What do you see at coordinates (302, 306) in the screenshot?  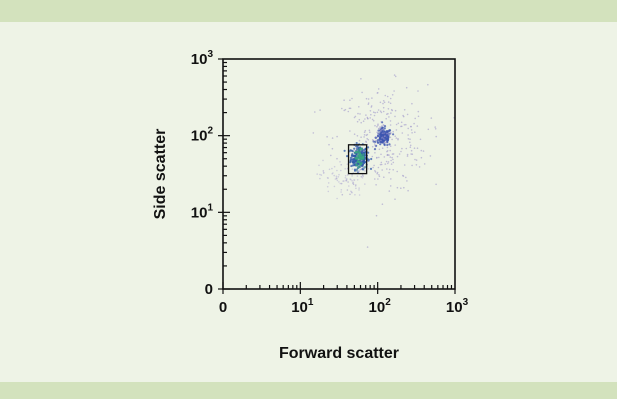 I see `x-tick-label: 101` at bounding box center [302, 306].